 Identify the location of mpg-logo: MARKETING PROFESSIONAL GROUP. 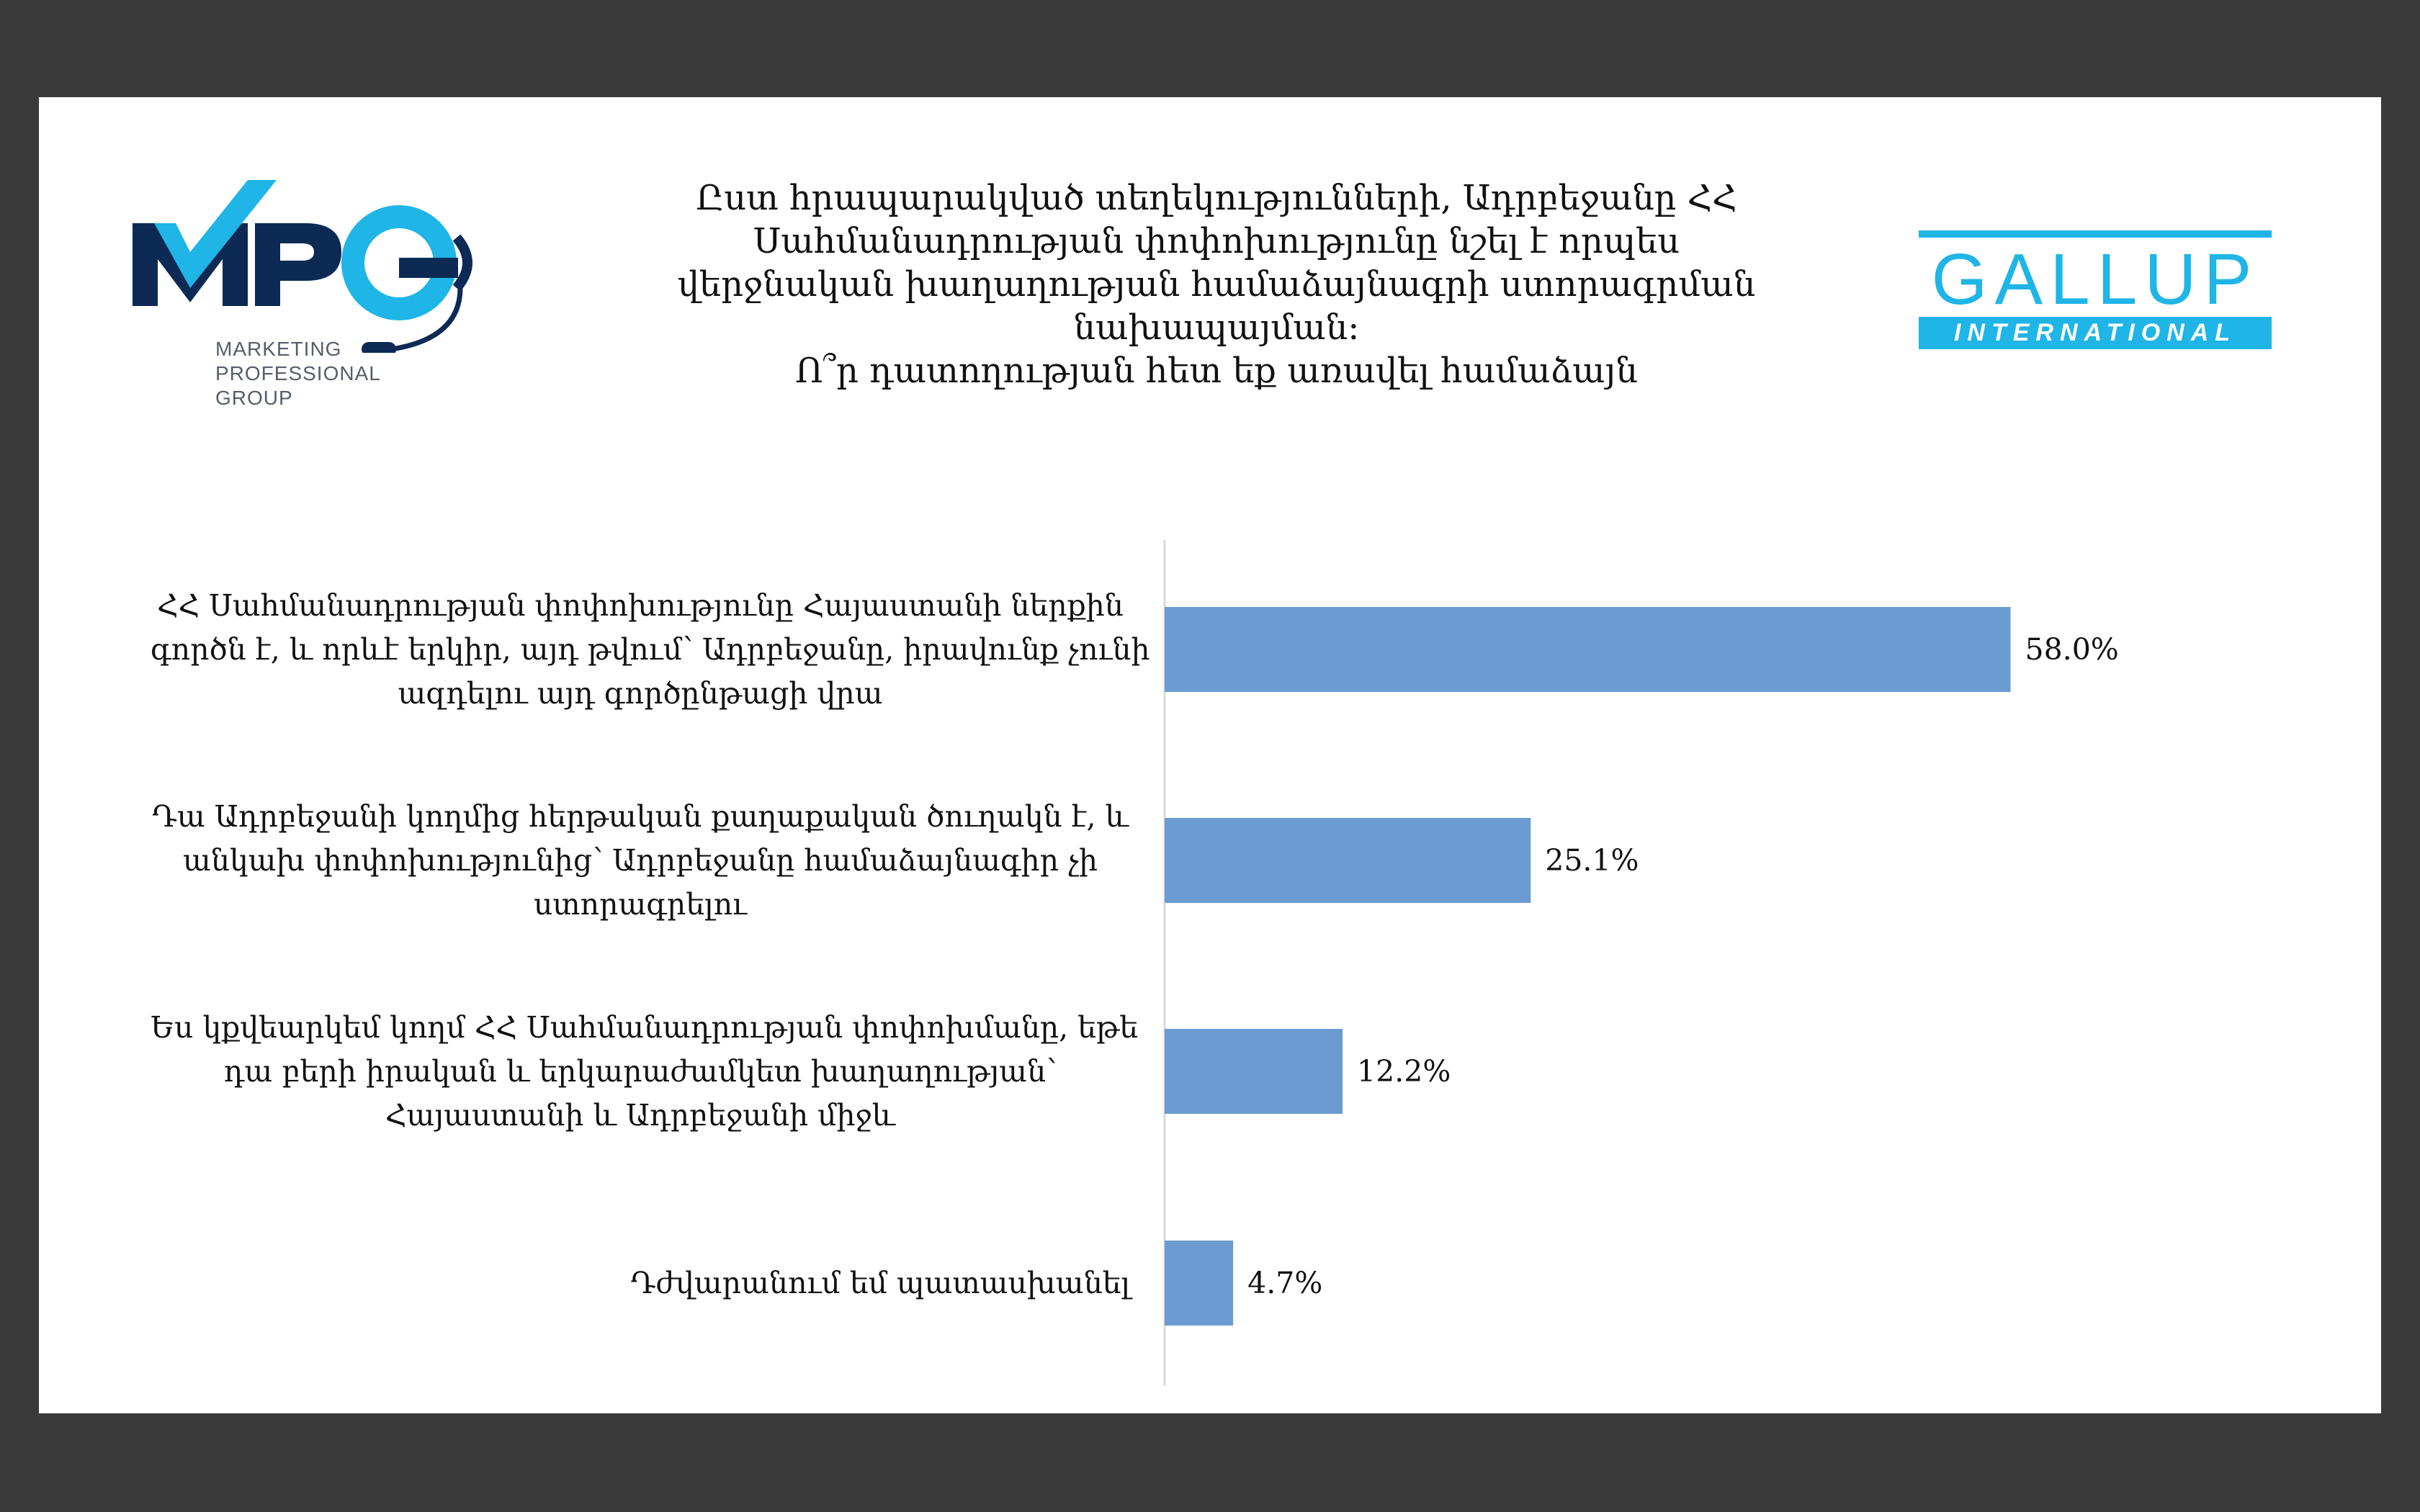
(345, 306).